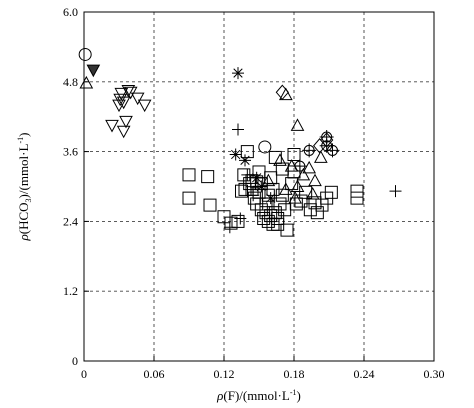  Describe the element at coordinates (219, 395) in the screenshot. I see `x-axis-label-symbol: ρ` at that location.